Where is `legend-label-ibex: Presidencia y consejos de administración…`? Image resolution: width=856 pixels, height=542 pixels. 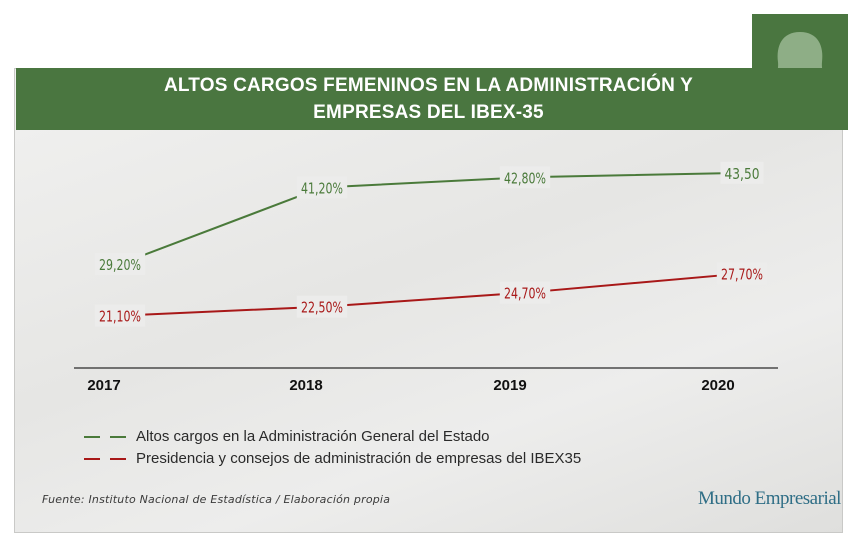 legend-label-ibex: Presidencia y consejos de administración… is located at coordinates (359, 458).